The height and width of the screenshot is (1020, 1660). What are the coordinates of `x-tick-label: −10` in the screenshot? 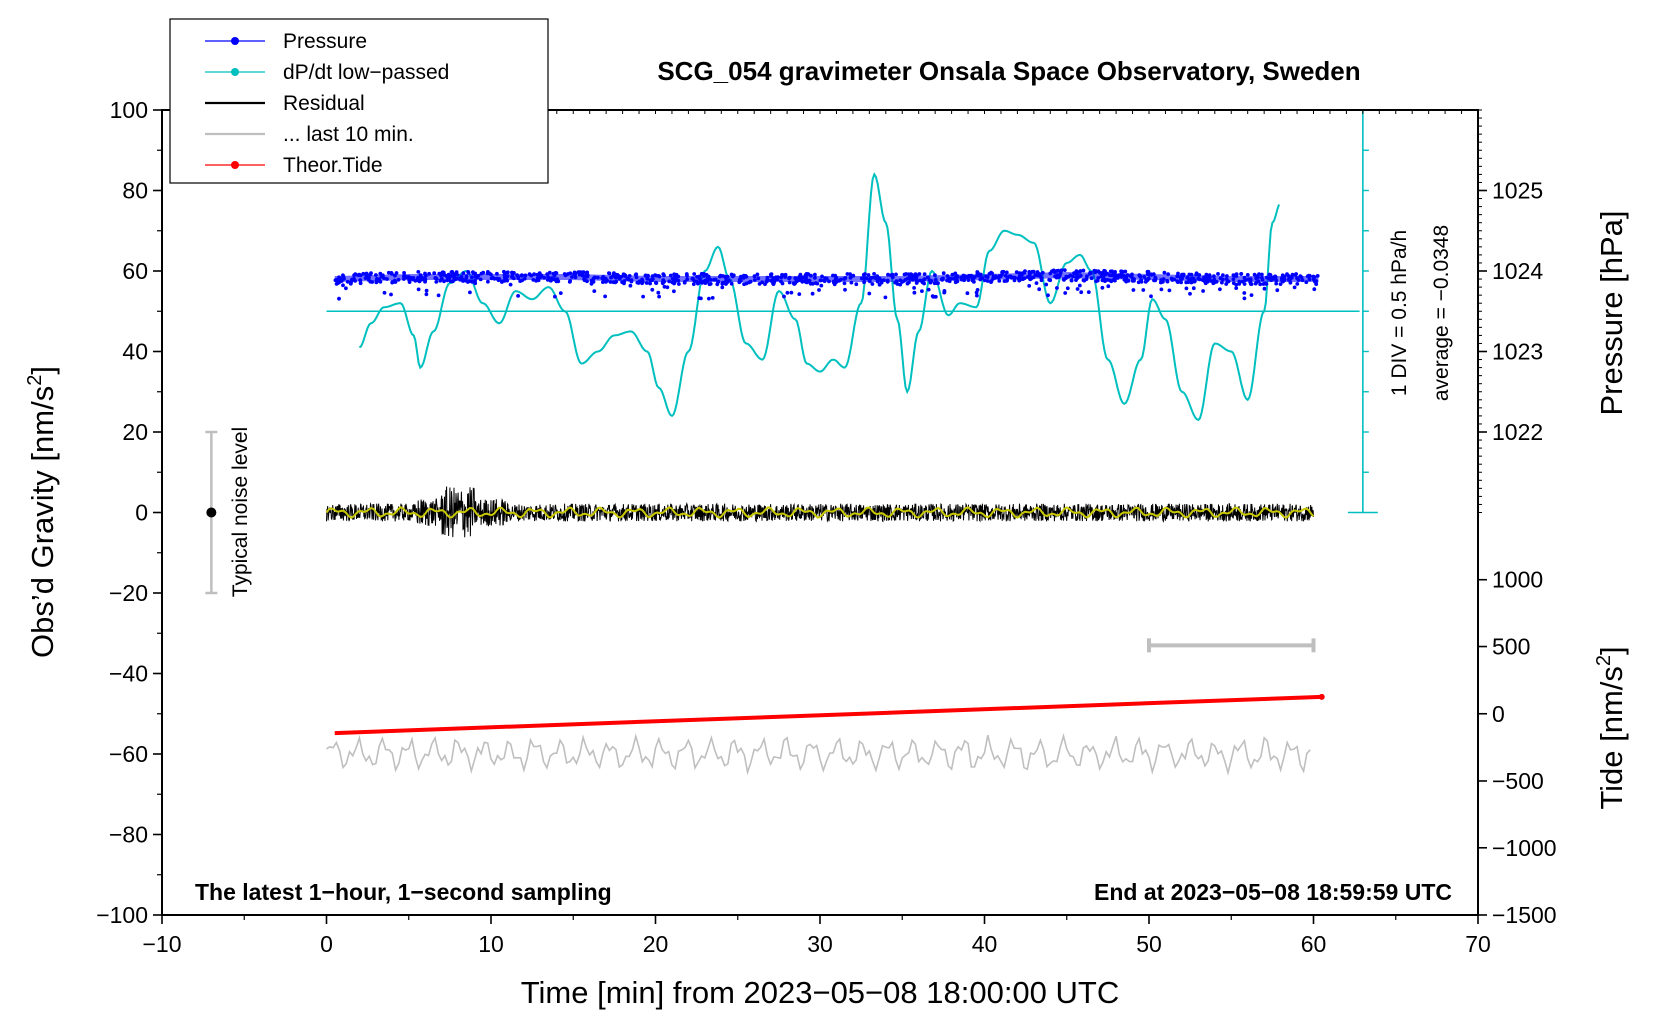 It's located at (161, 944).